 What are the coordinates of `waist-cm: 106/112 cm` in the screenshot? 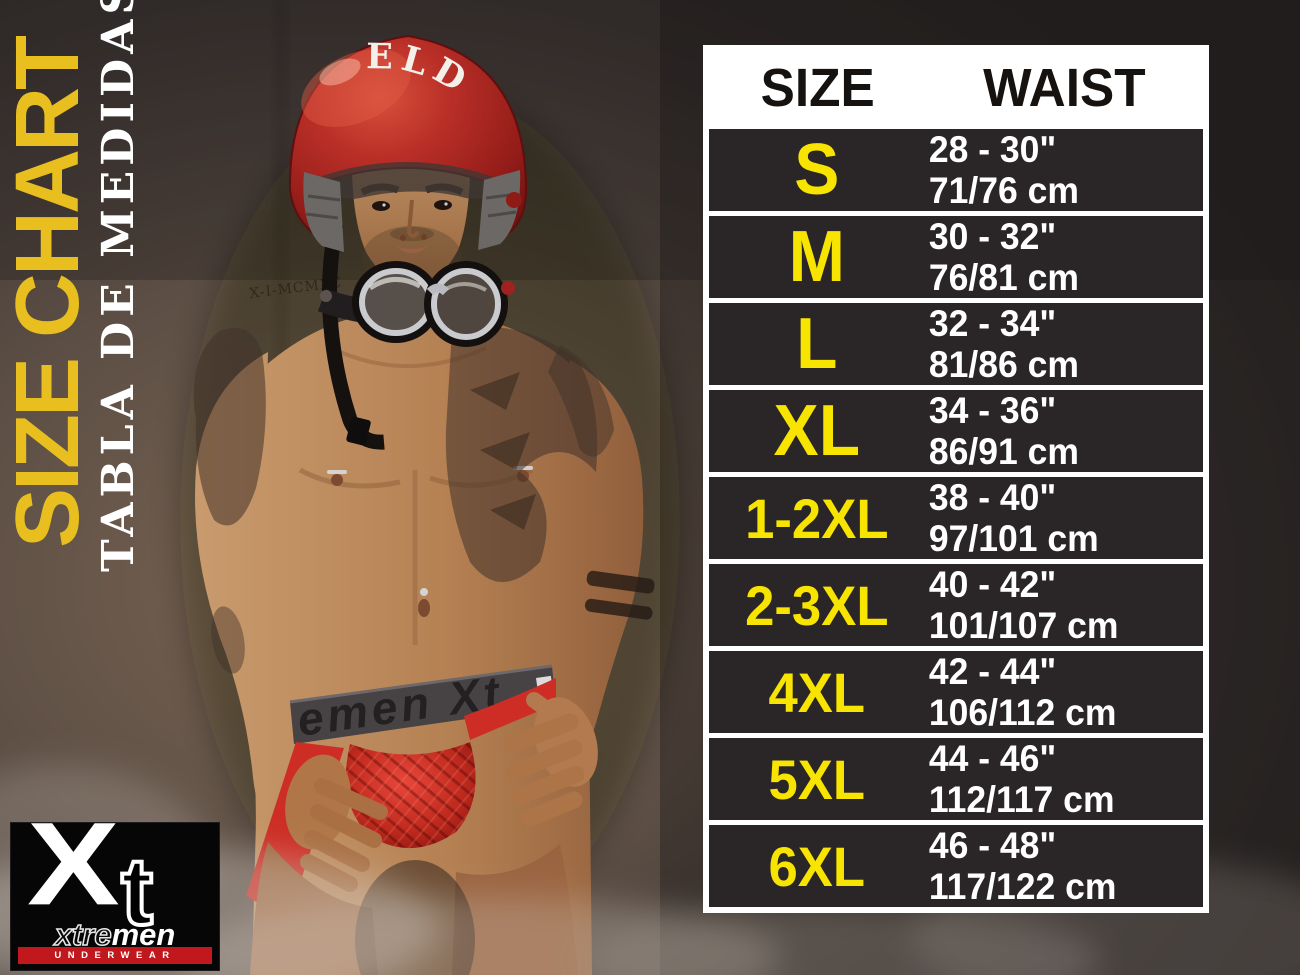 It's located at (1022, 712).